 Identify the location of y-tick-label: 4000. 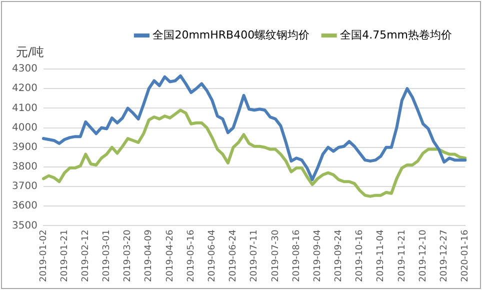
(25, 128).